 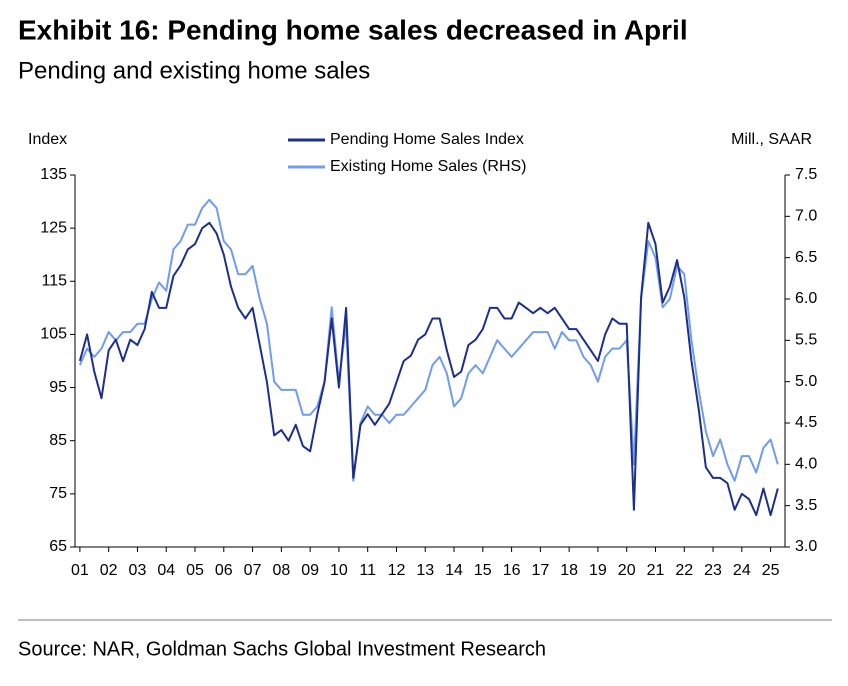 I want to click on x-tick-label: 01, so click(x=80, y=570).